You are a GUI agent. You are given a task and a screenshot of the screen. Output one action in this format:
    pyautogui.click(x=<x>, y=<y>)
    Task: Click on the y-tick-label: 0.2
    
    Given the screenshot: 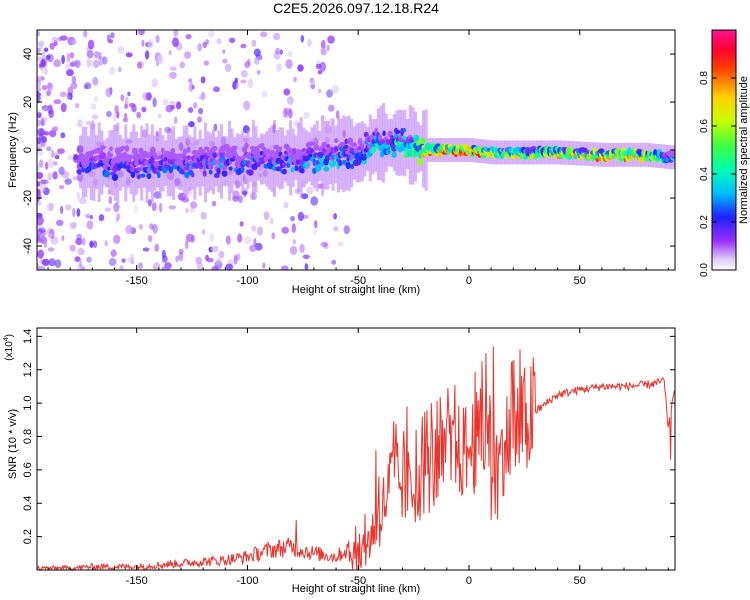 What is the action you would take?
    pyautogui.click(x=28, y=536)
    